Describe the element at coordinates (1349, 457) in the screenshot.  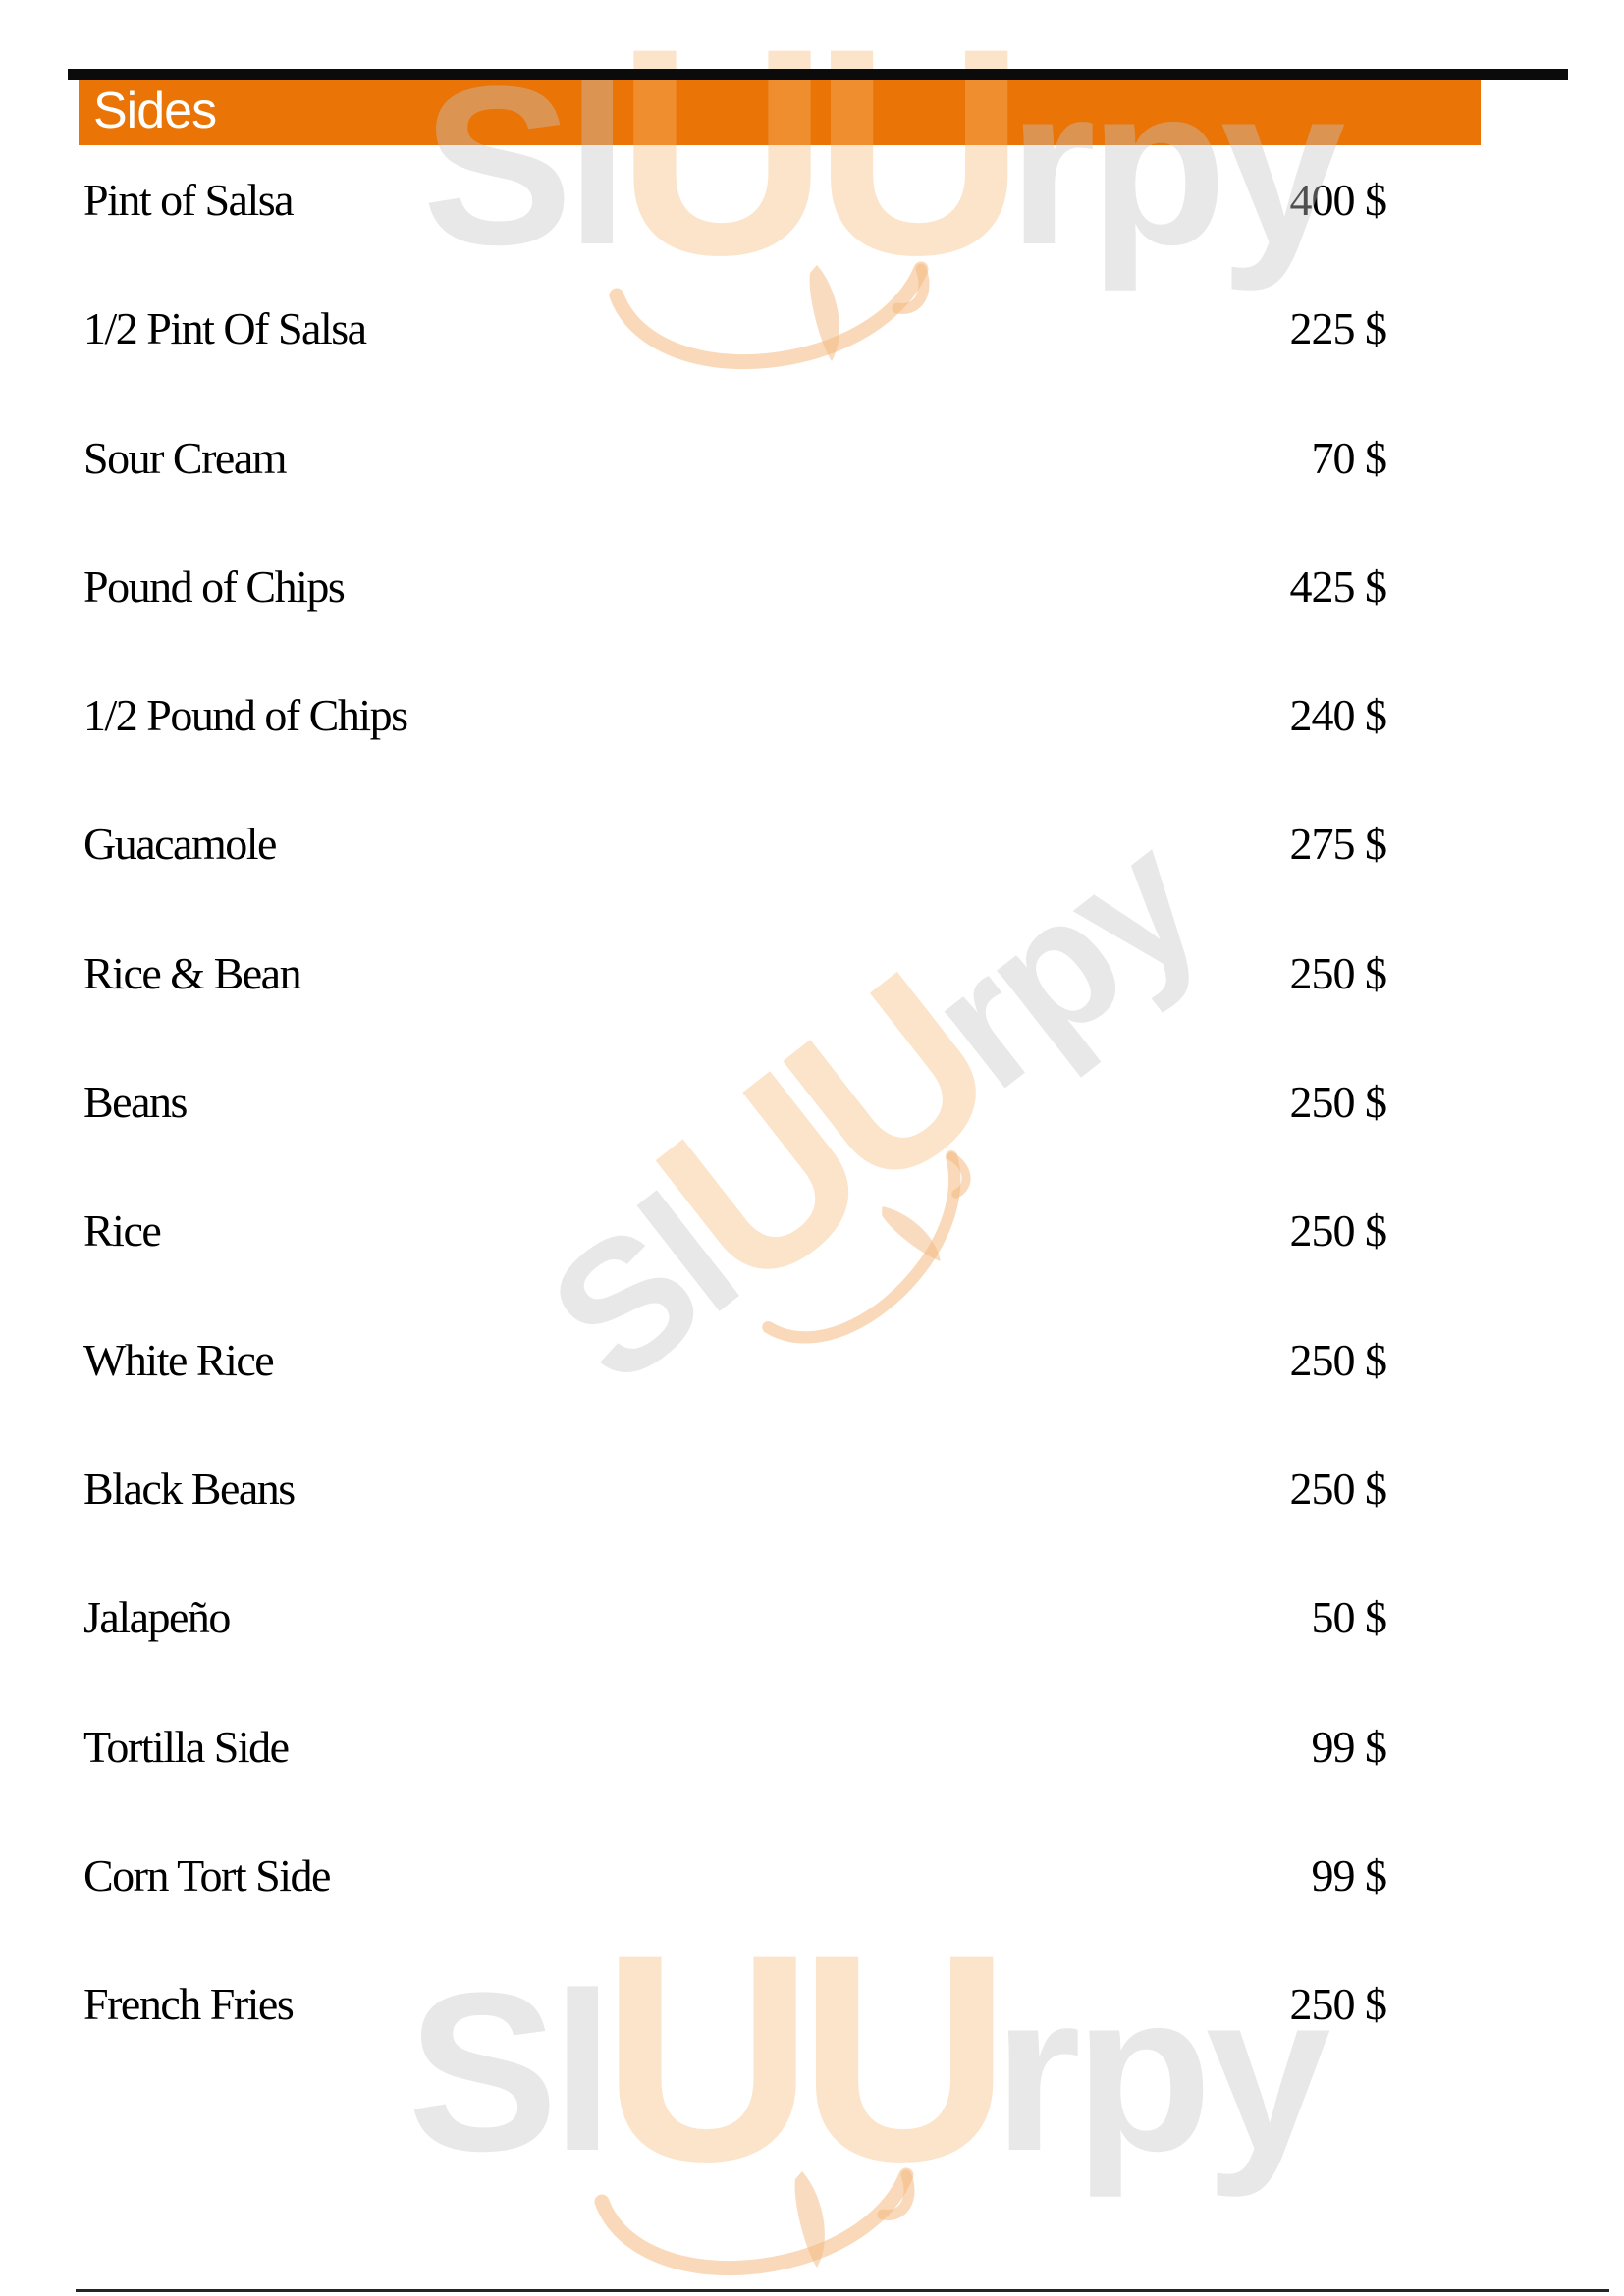
I see `menu-item-price: 70 $` at that location.